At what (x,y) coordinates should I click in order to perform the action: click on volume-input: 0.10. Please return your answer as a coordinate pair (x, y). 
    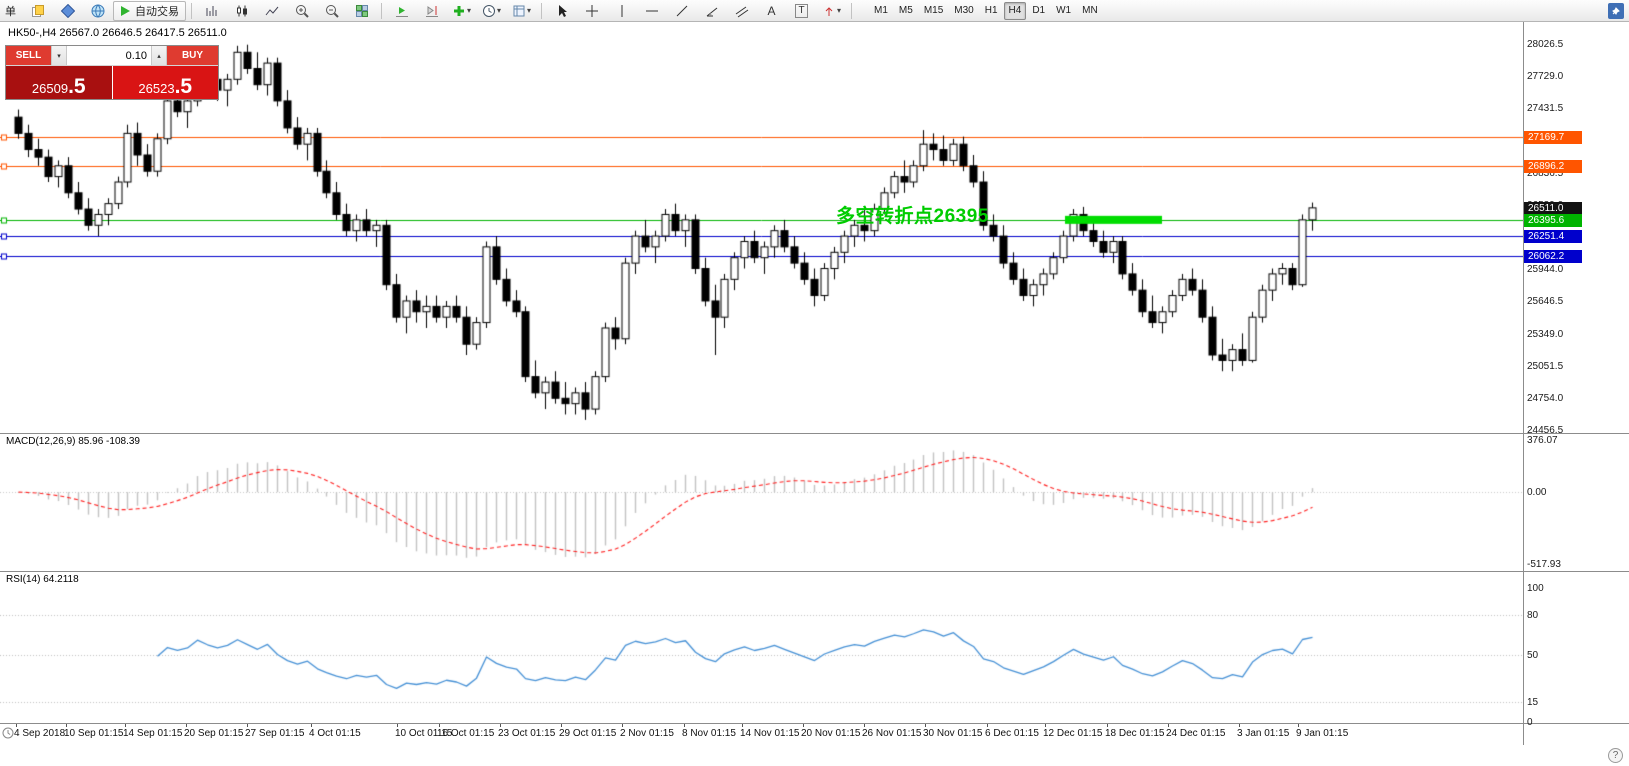
    Looking at the image, I should click on (109, 55).